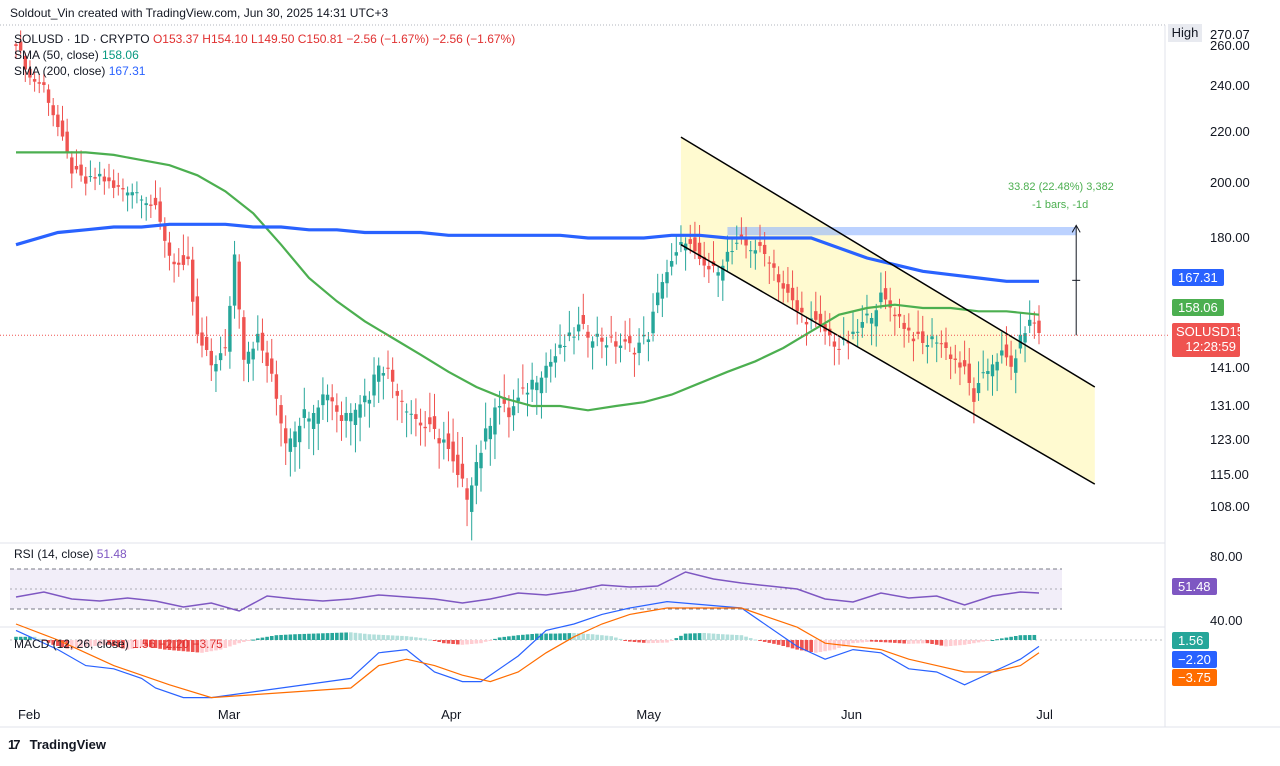  Describe the element at coordinates (60, 71) in the screenshot. I see `legend-sma200-label: SMA (200, close)` at that location.